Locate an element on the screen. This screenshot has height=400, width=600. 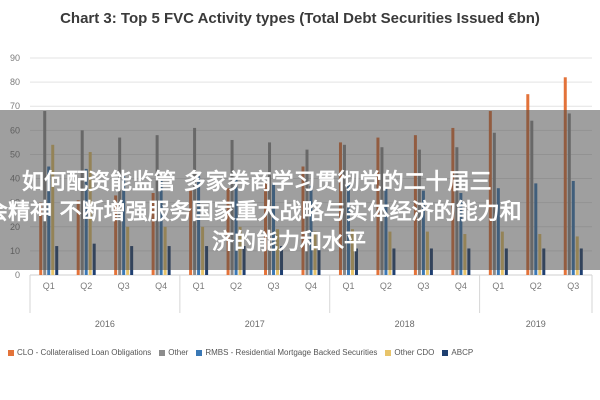
legend-item: Other is located at coordinates (173, 352).